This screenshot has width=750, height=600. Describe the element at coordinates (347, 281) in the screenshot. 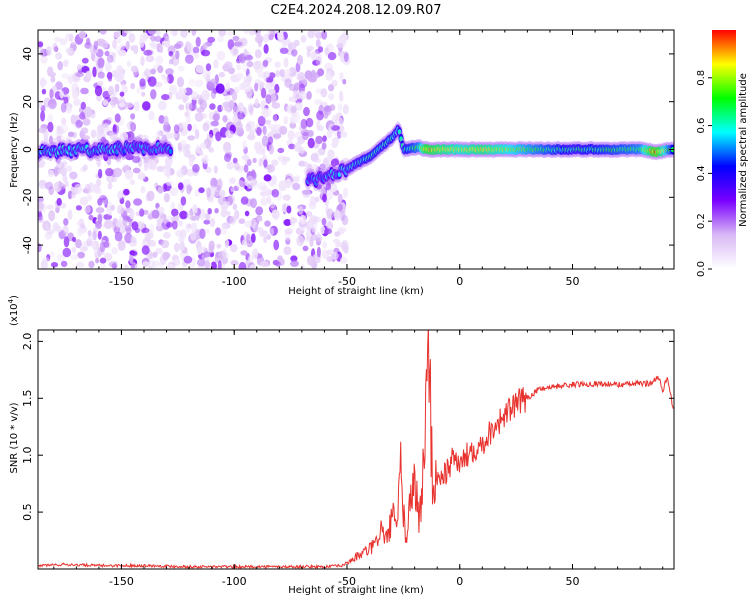

I see `x-tick-label: -50` at that location.